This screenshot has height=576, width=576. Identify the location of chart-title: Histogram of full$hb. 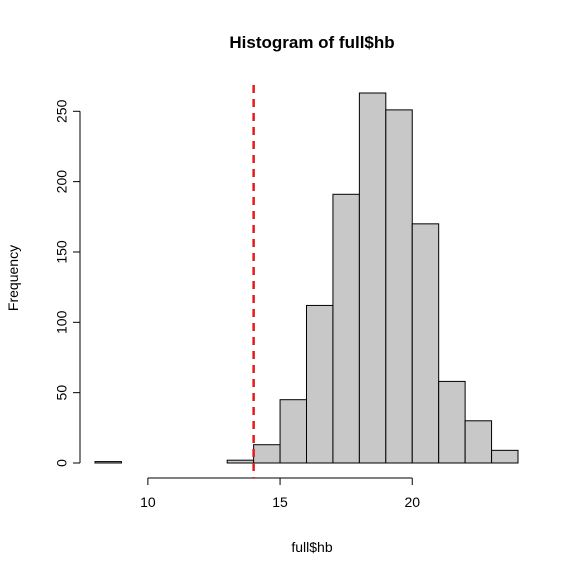
(311, 42).